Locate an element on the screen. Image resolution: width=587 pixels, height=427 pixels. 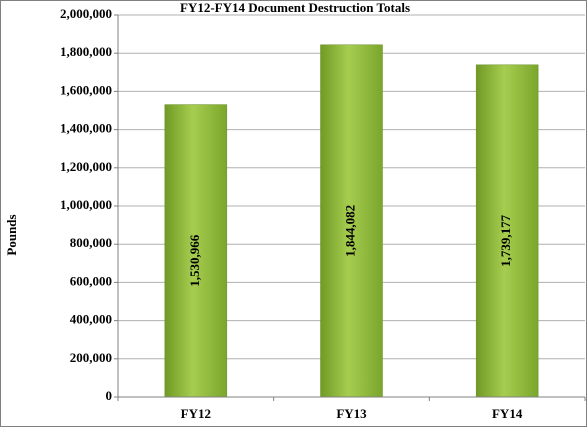
chart-title: FY12-FY14 Document Destruction Totals is located at coordinates (295, 7).